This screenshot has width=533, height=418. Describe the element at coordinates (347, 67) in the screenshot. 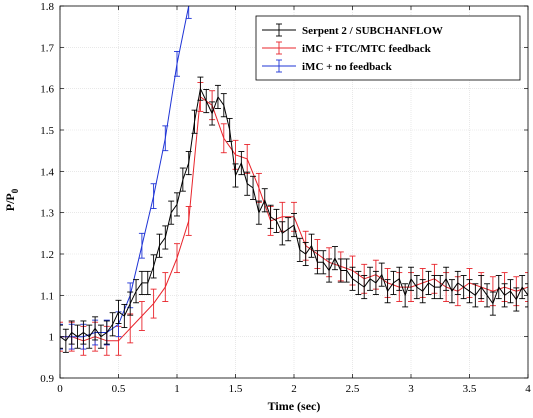

I see `legend-label: iMC + no feedback` at that location.